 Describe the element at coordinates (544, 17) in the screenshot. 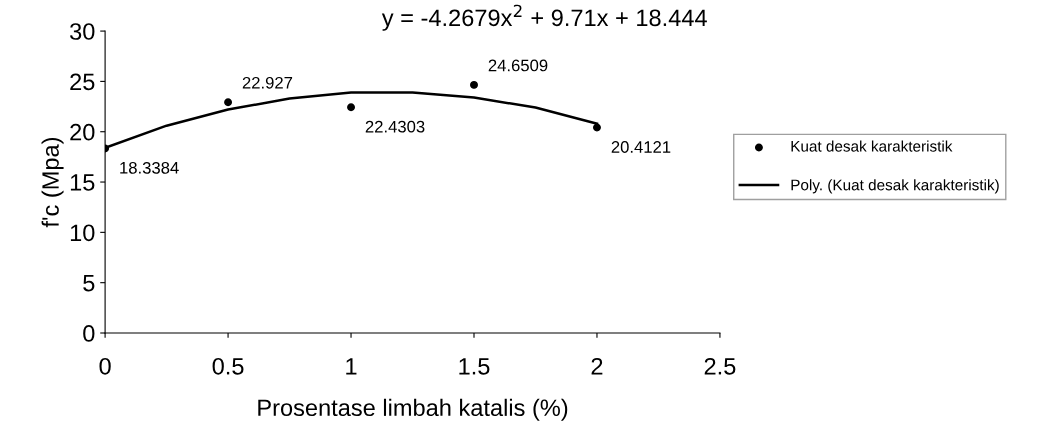

I see `text: y = -4.2679x$^{2}$ + 9.71x + 18.444` at that location.